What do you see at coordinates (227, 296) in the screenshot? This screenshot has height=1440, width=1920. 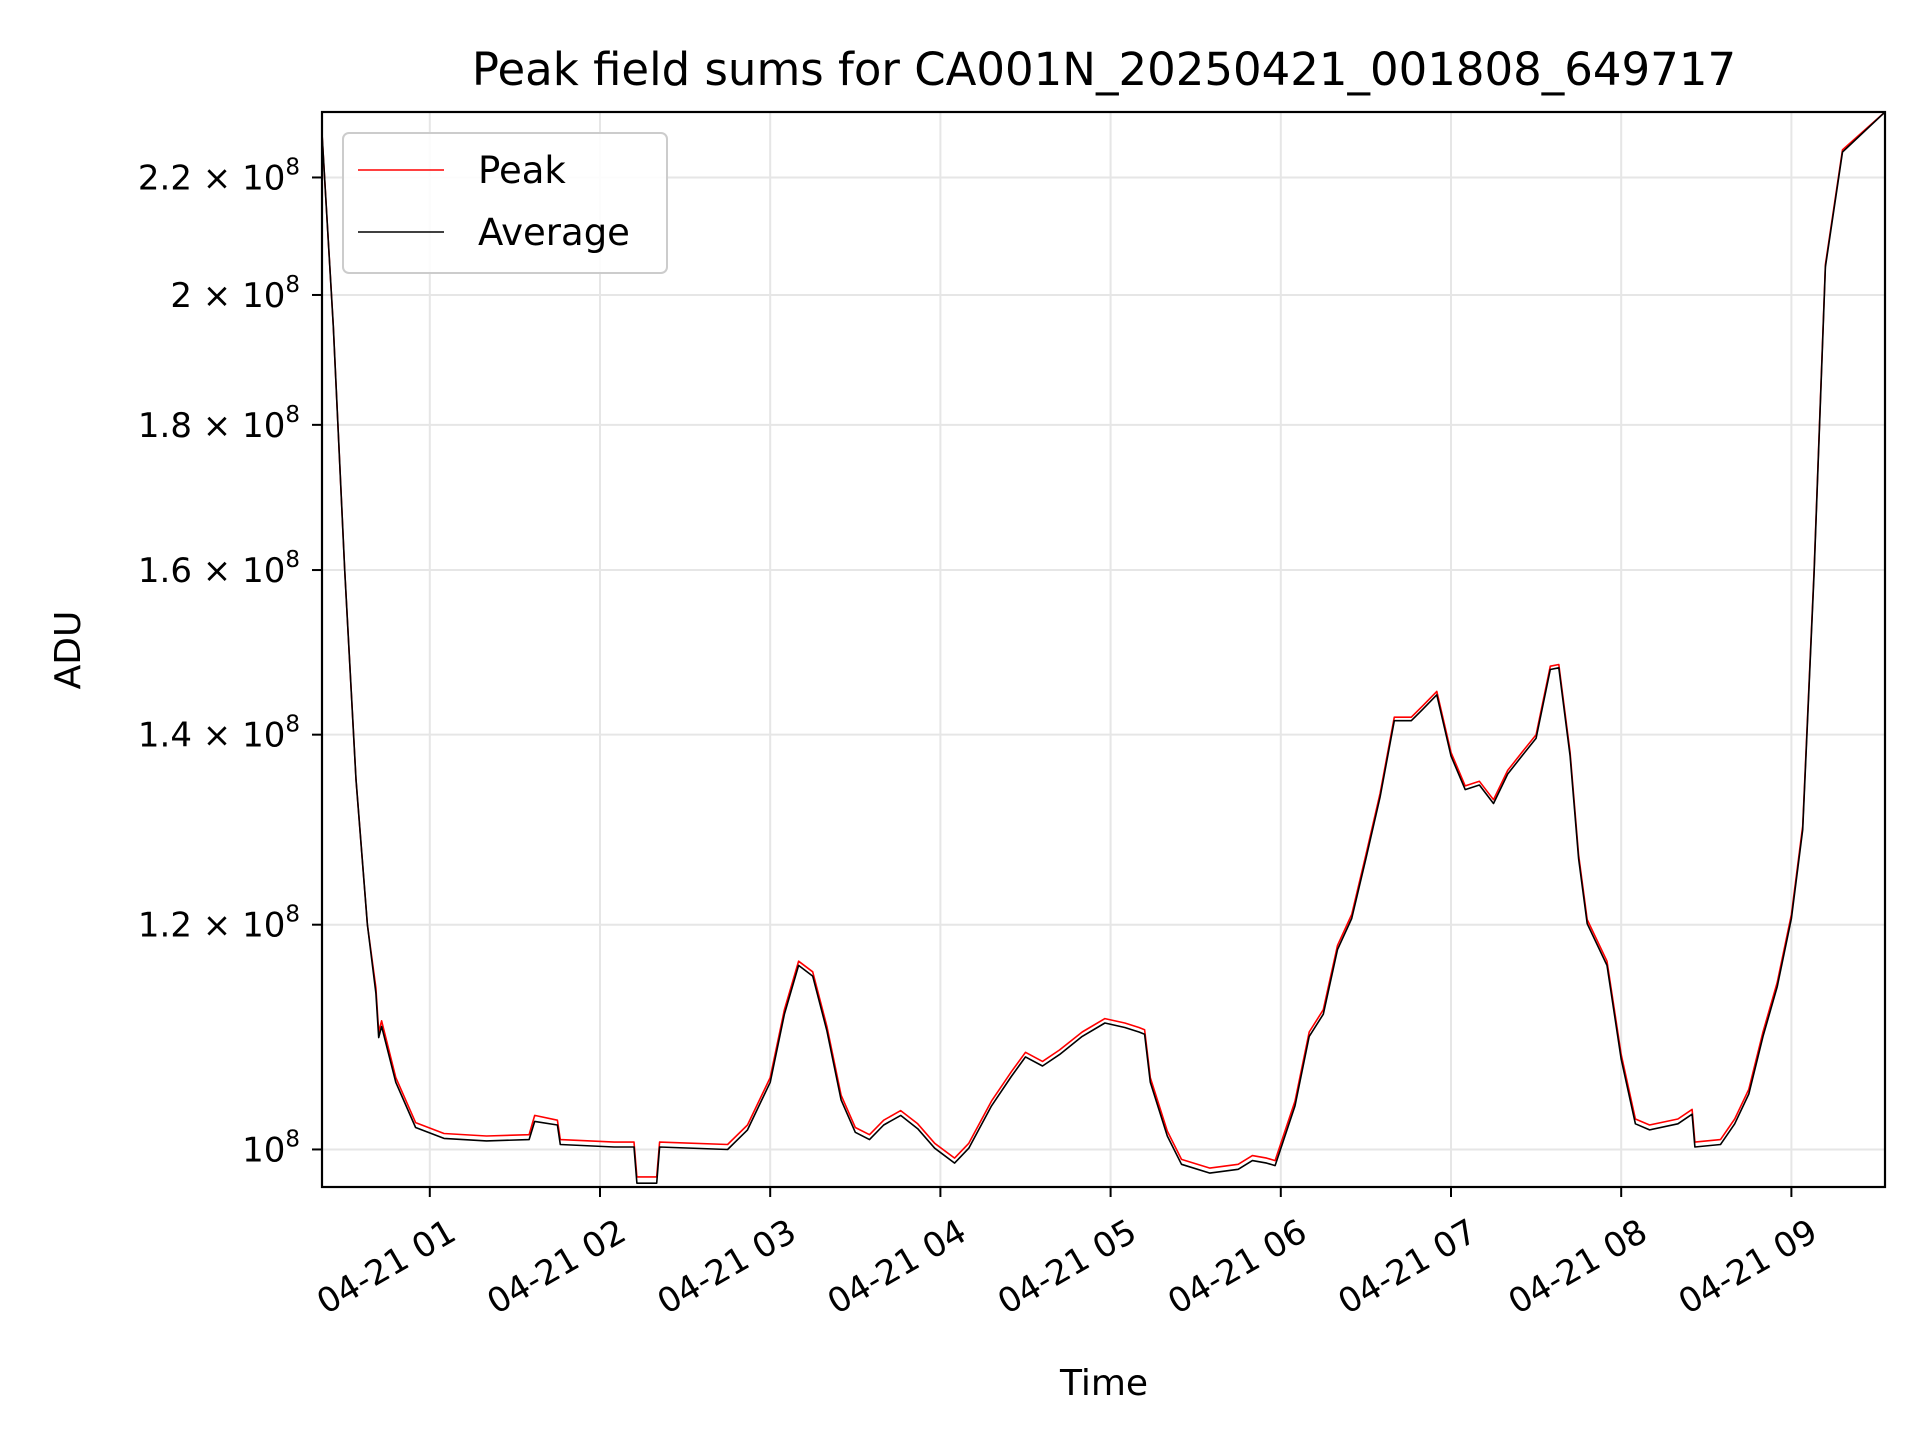 I see `y-tick-mantissa: 2 × 10` at bounding box center [227, 296].